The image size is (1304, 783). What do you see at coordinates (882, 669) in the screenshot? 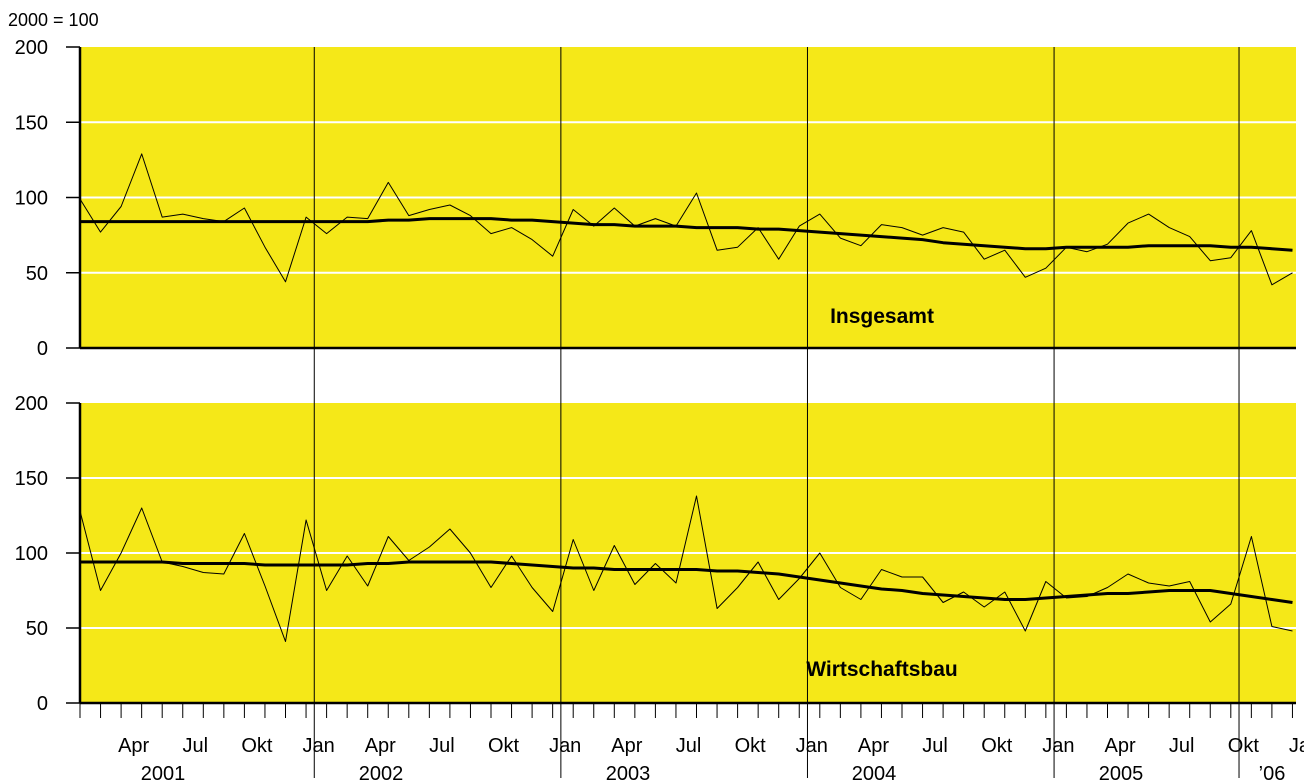
I see `panel-label: Wirtschaftsbau` at bounding box center [882, 669].